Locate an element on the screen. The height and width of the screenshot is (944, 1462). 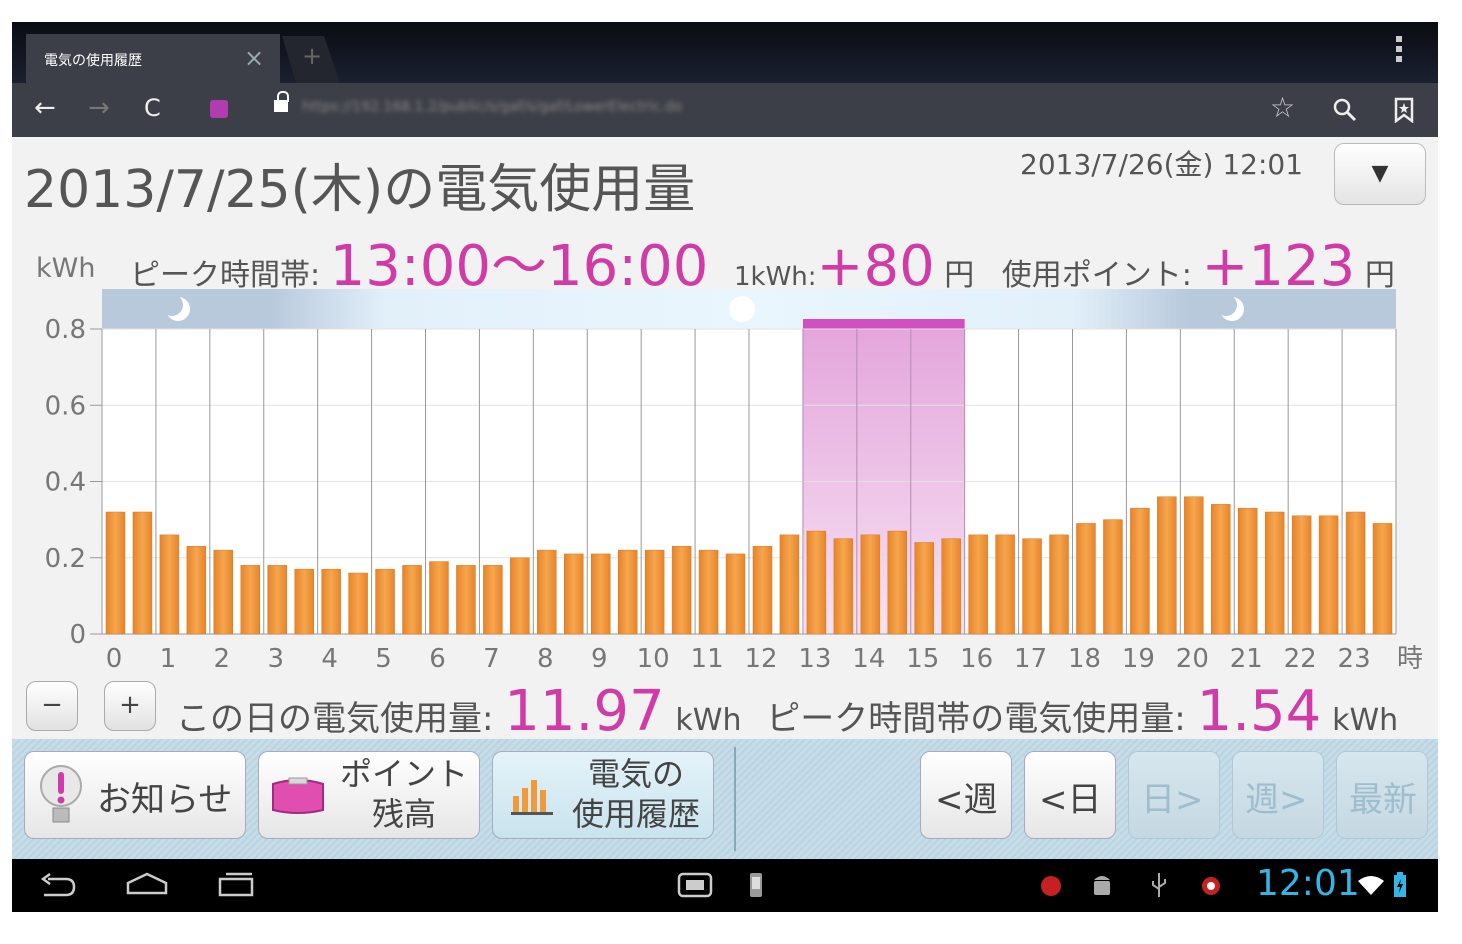
y-tick-label: 0.6 is located at coordinates (65, 406).